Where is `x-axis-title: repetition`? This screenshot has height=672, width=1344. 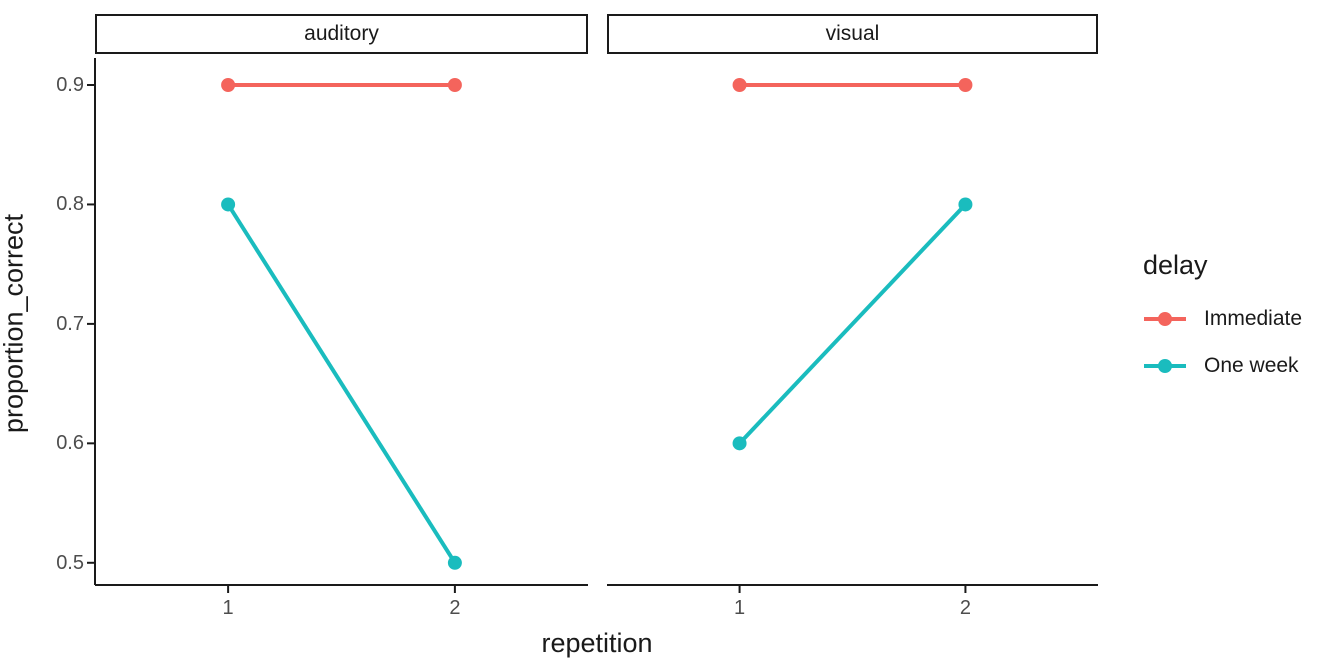 x-axis-title: repetition is located at coordinates (597, 643).